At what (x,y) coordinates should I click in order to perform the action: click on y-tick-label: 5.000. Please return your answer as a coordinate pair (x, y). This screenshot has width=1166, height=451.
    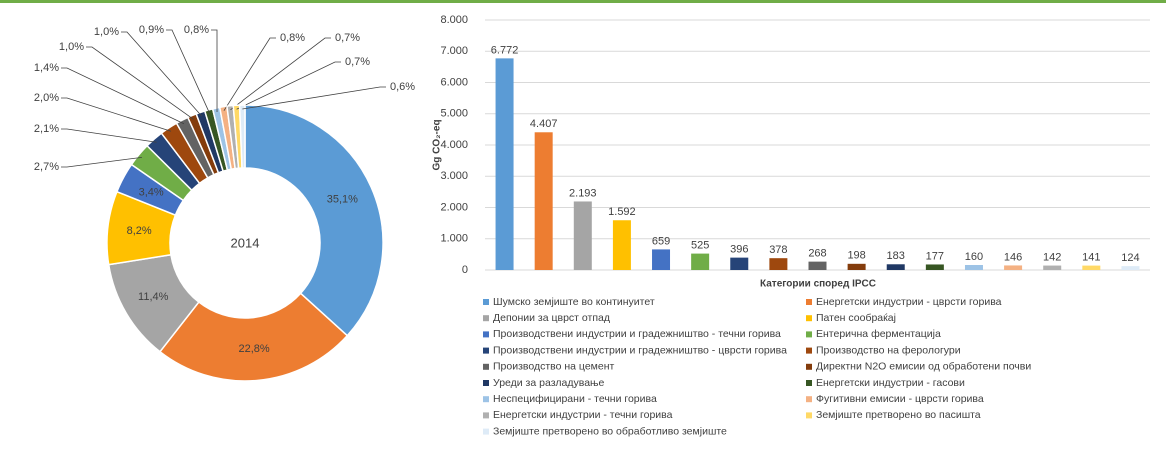
    Looking at the image, I should click on (454, 114).